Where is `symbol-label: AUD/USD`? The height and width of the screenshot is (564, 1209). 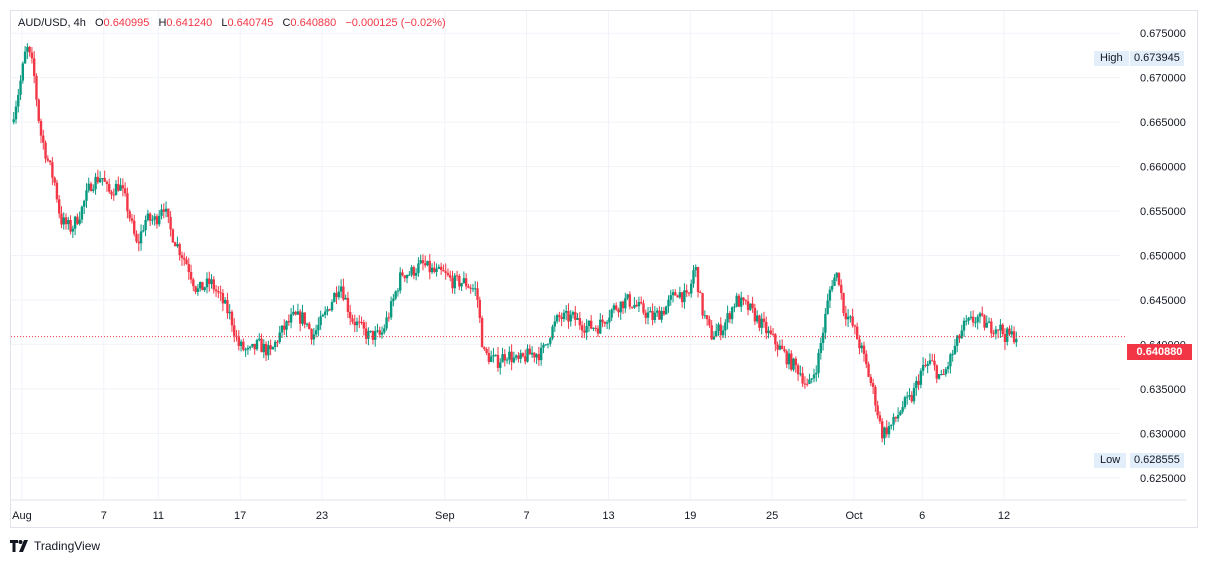
symbol-label: AUD/USD is located at coordinates (43, 23).